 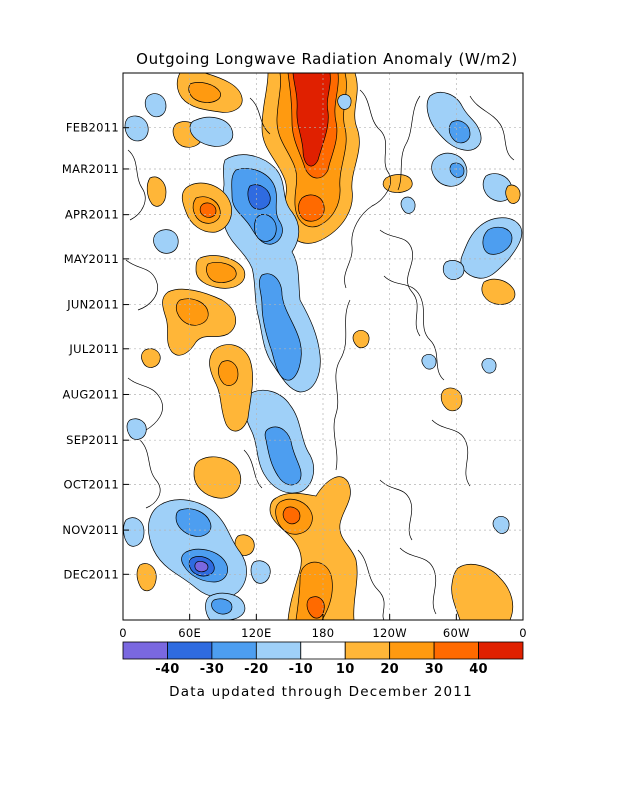 I want to click on y-tick-label: JUL2011, so click(x=93, y=349).